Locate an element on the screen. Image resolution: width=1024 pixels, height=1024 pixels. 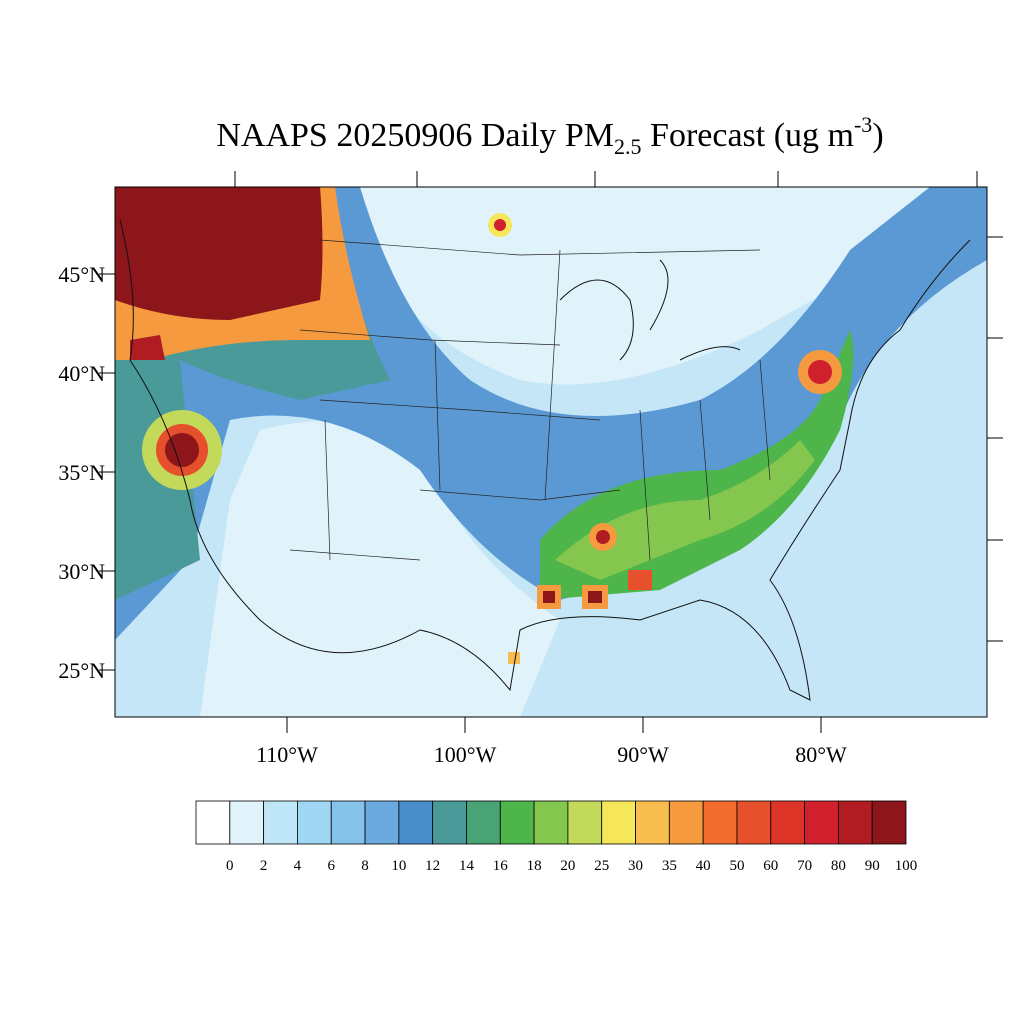
title-text: NAAPS 20250906 Daily PM is located at coordinates (415, 135).